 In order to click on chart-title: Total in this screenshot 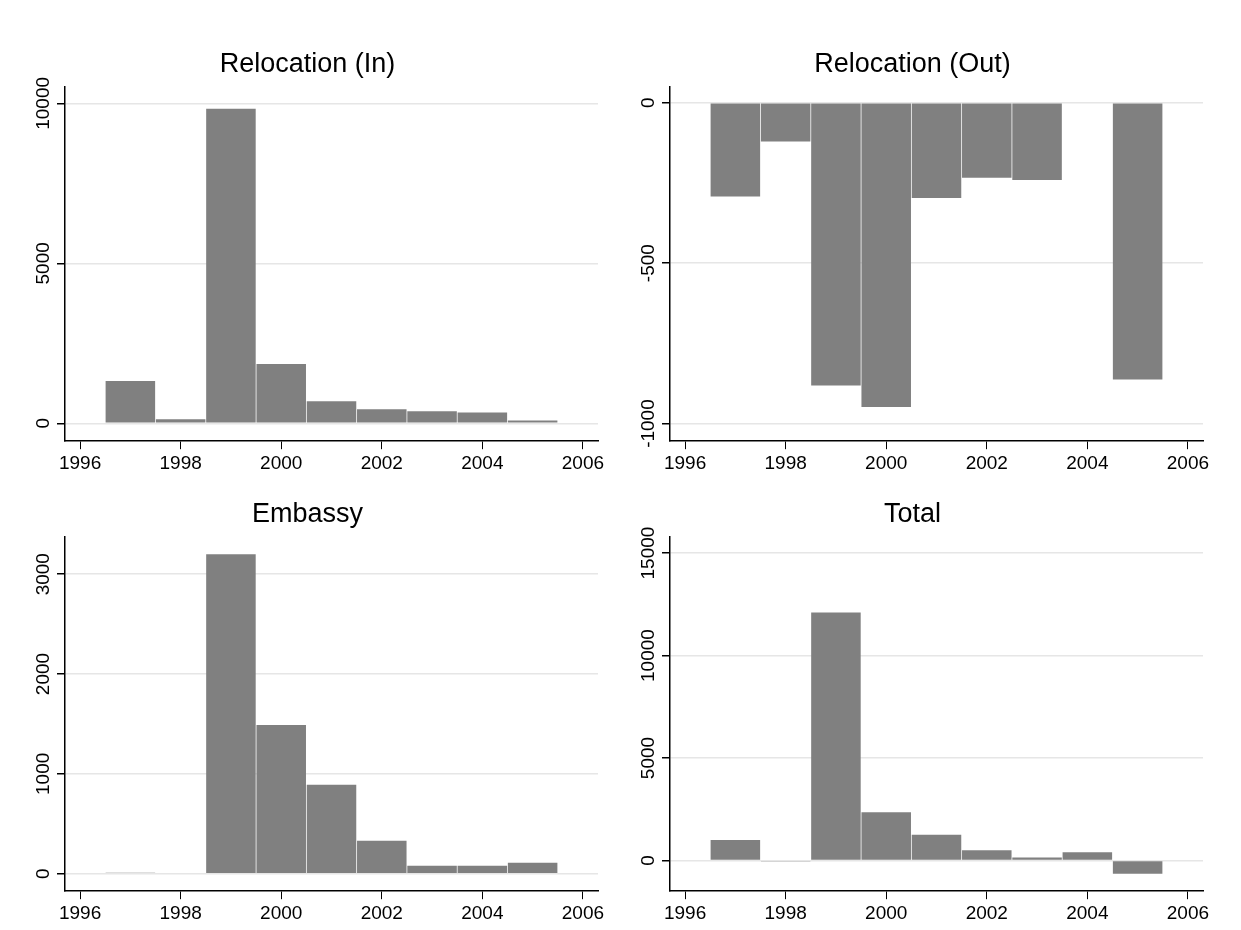, I will do `click(912, 512)`.